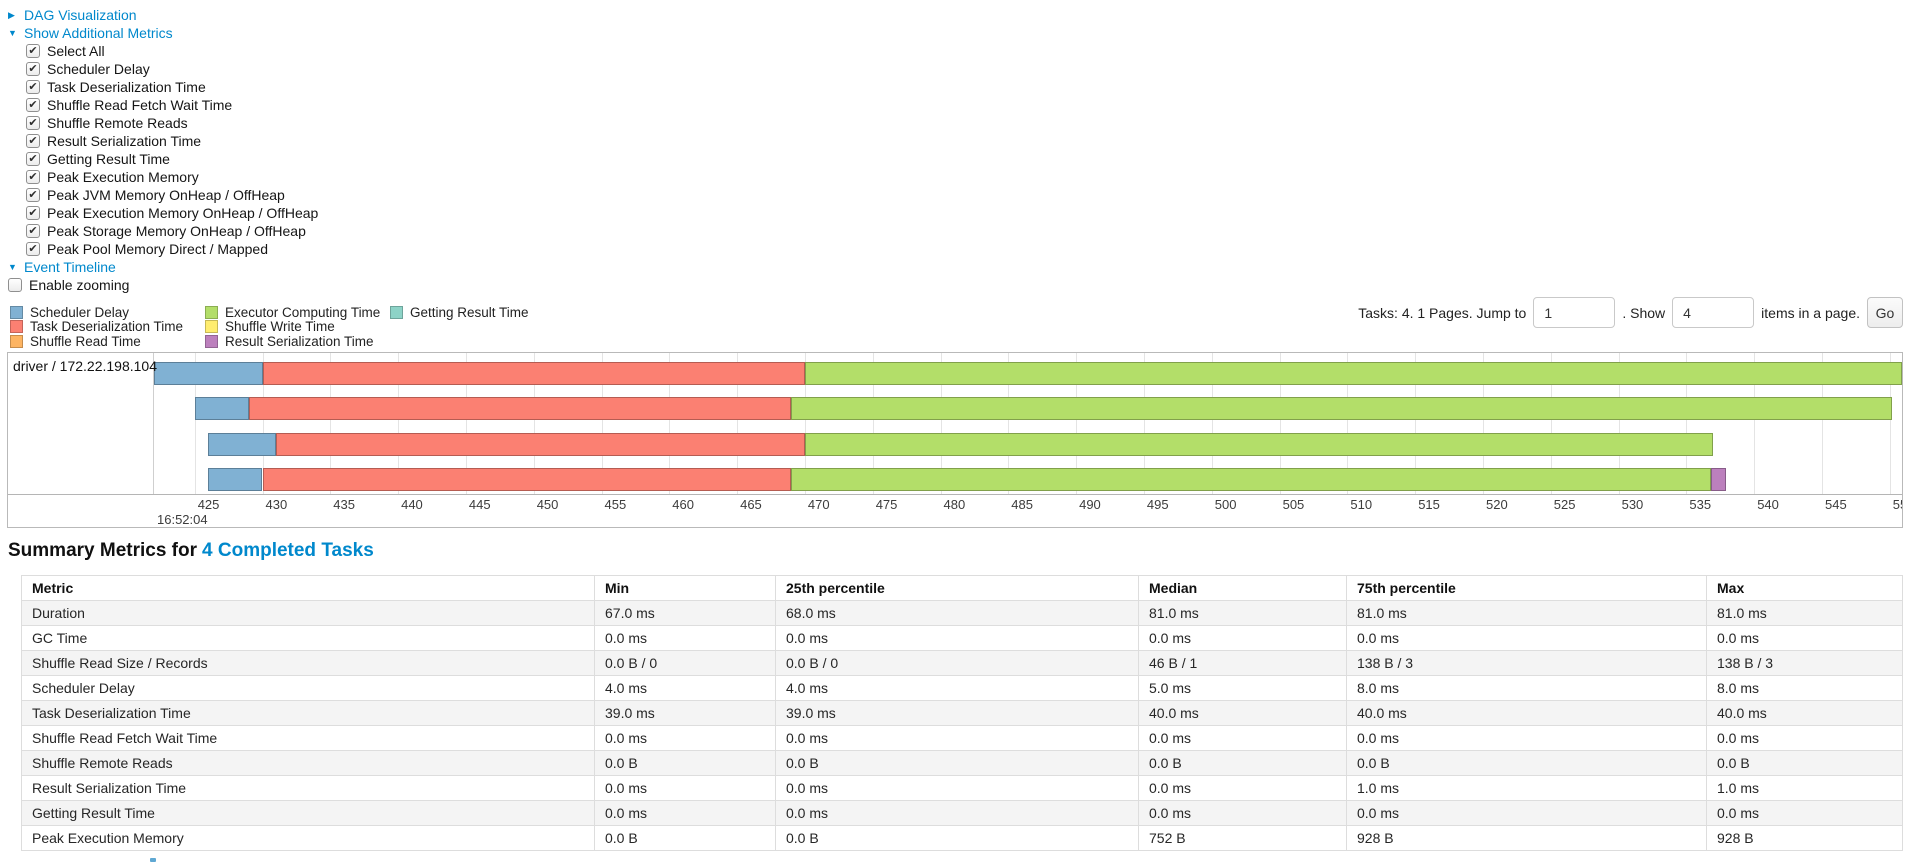 The image size is (1907, 865). Describe the element at coordinates (1526, 788) in the screenshot. I see `metric-value-cell: 1.0 ms` at that location.